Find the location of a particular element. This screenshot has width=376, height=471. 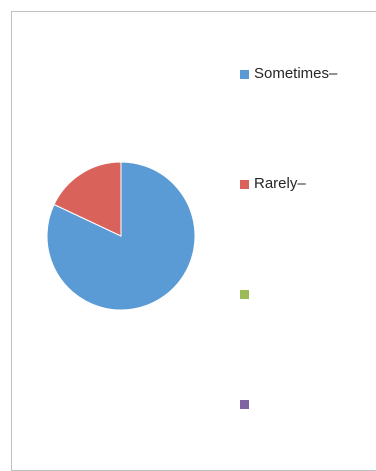

legend-label-0: Sometimes– is located at coordinates (296, 73).